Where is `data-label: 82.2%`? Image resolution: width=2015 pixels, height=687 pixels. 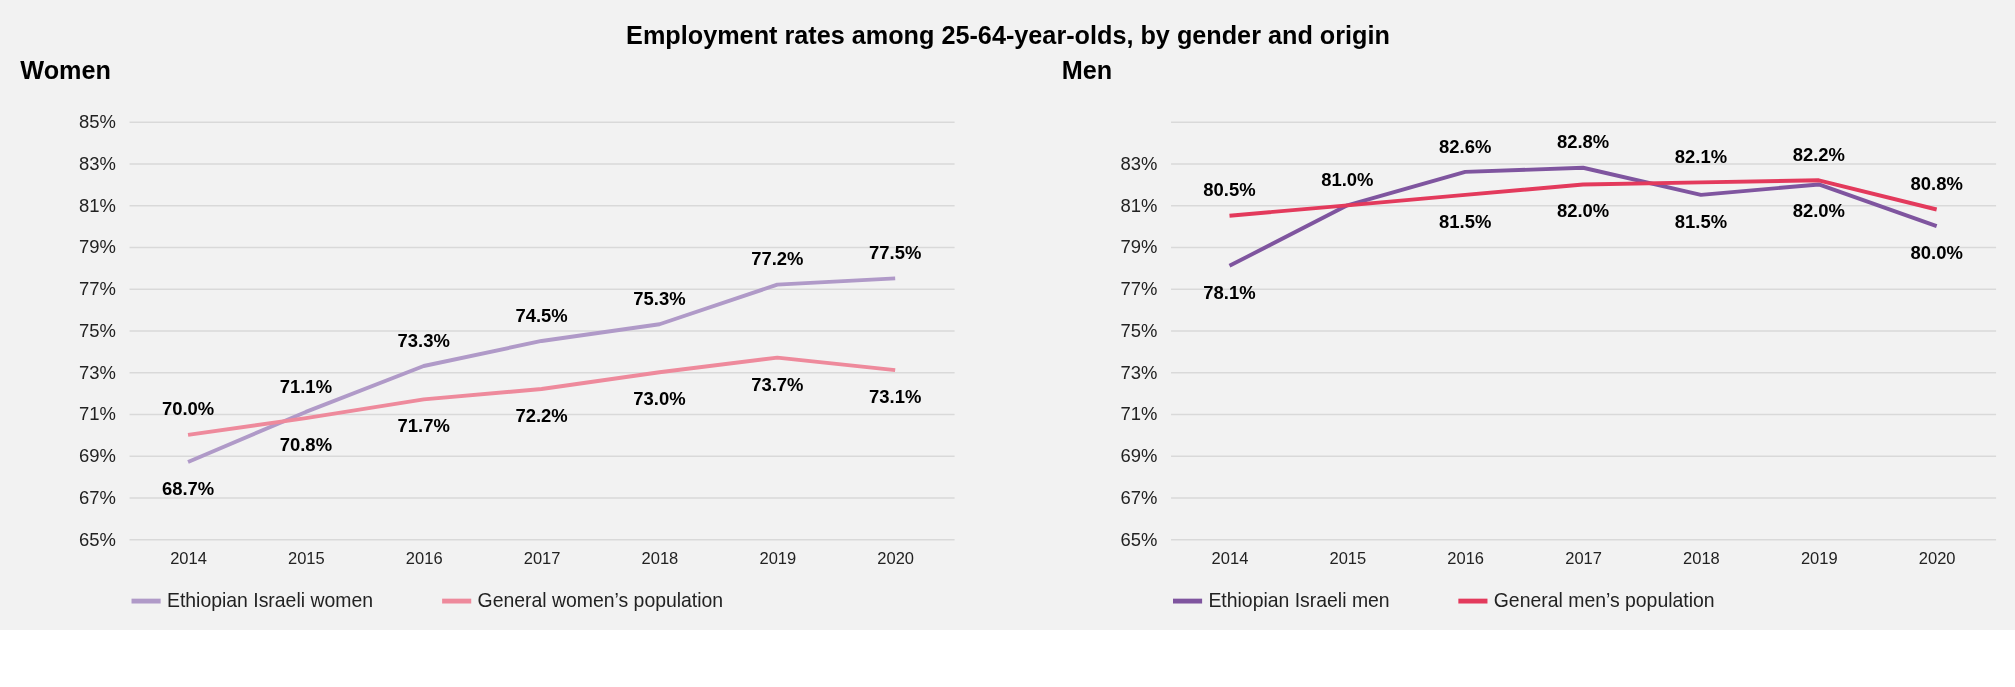 data-label: 82.2% is located at coordinates (1818, 154).